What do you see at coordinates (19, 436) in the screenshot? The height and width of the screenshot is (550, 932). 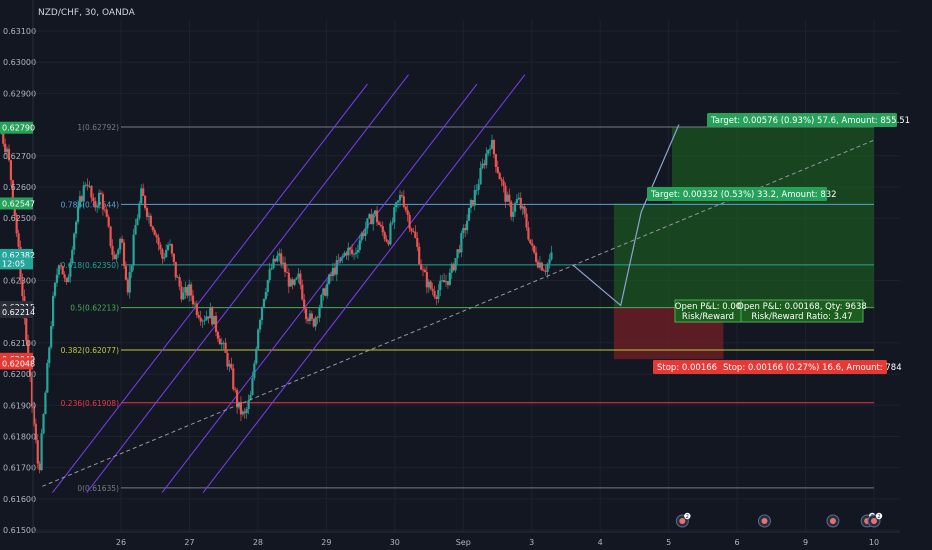 I see `price-tick-label: 0.61800` at bounding box center [19, 436].